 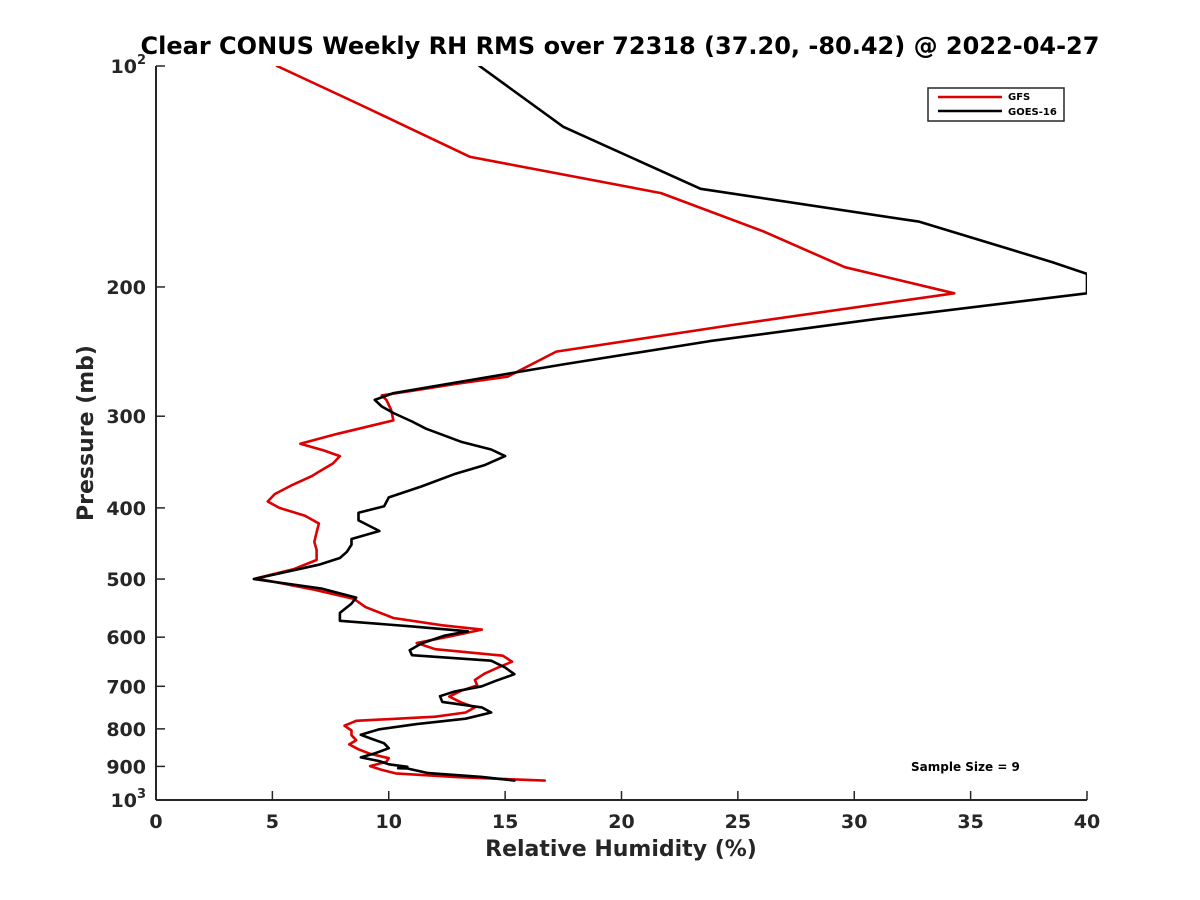 I want to click on x-tick-label: 35, so click(x=970, y=822).